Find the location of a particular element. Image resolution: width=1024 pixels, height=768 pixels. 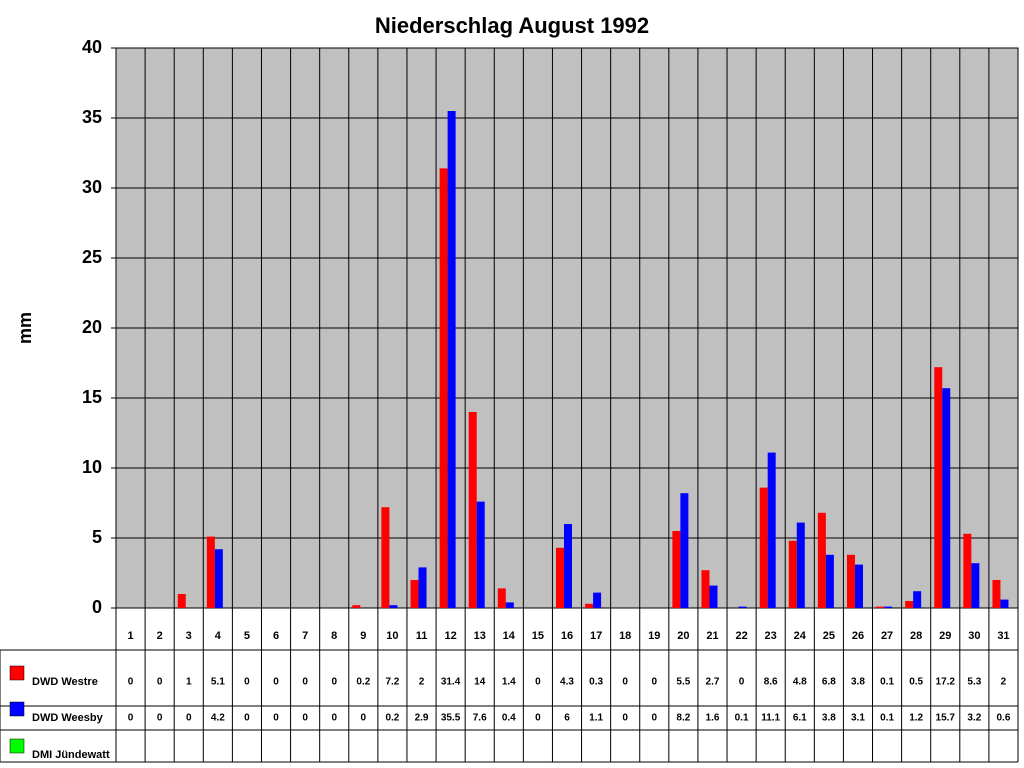

x-tick-label: 14 is located at coordinates (509, 636).